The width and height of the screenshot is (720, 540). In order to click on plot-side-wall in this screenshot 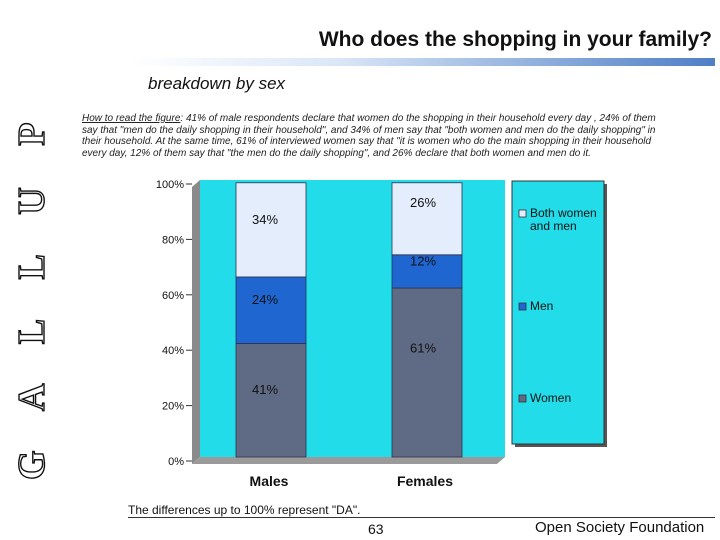, I will do `click(196, 322)`.